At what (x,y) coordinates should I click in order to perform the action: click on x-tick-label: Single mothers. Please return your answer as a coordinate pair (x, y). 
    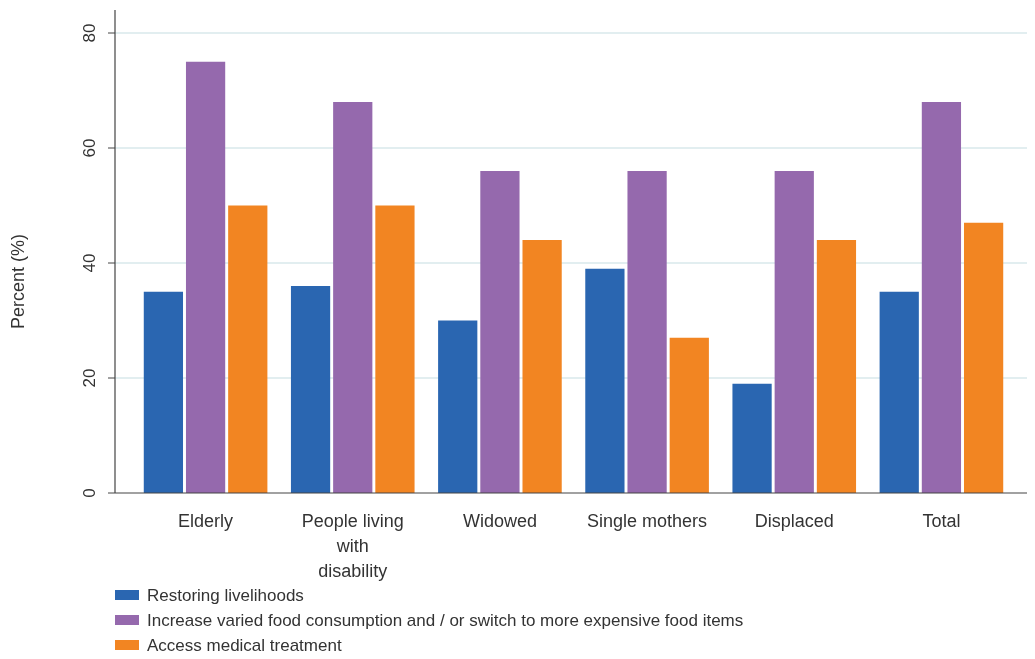
    Looking at the image, I should click on (647, 521).